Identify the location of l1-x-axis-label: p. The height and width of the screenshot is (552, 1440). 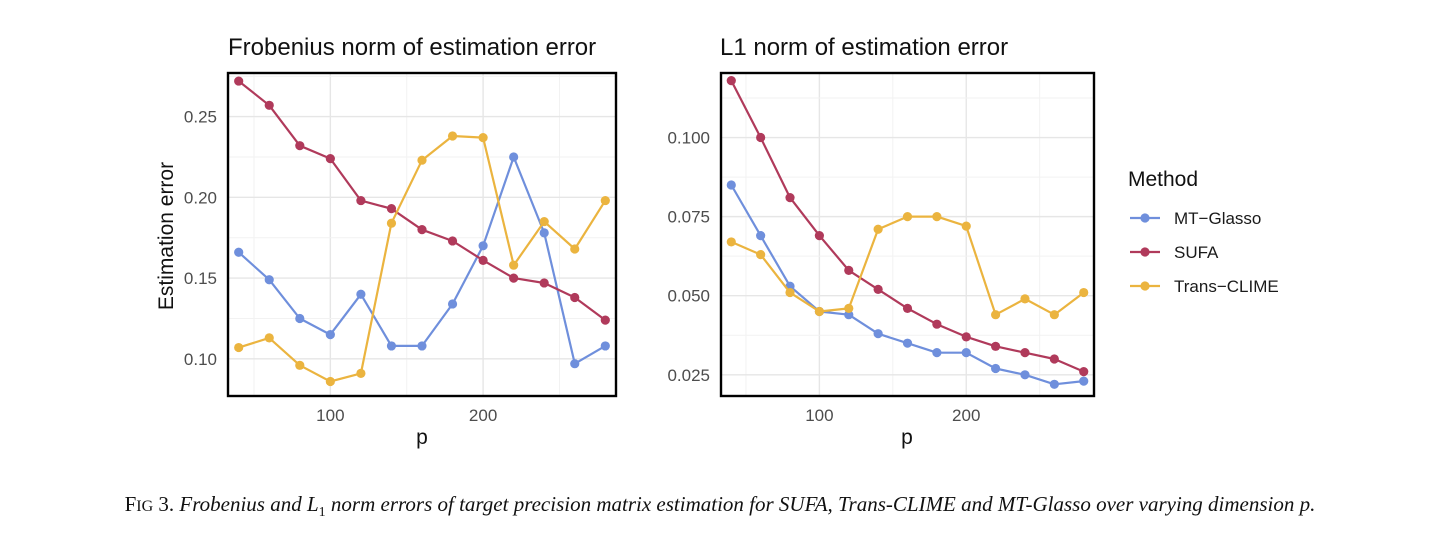
(907, 437).